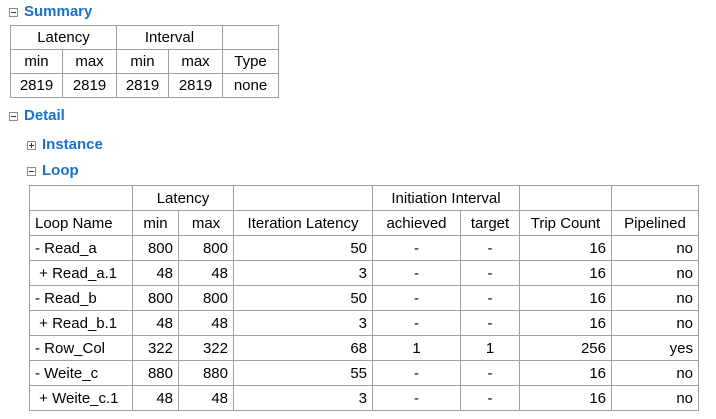  What do you see at coordinates (31, 145) in the screenshot?
I see `expand-icon` at bounding box center [31, 145].